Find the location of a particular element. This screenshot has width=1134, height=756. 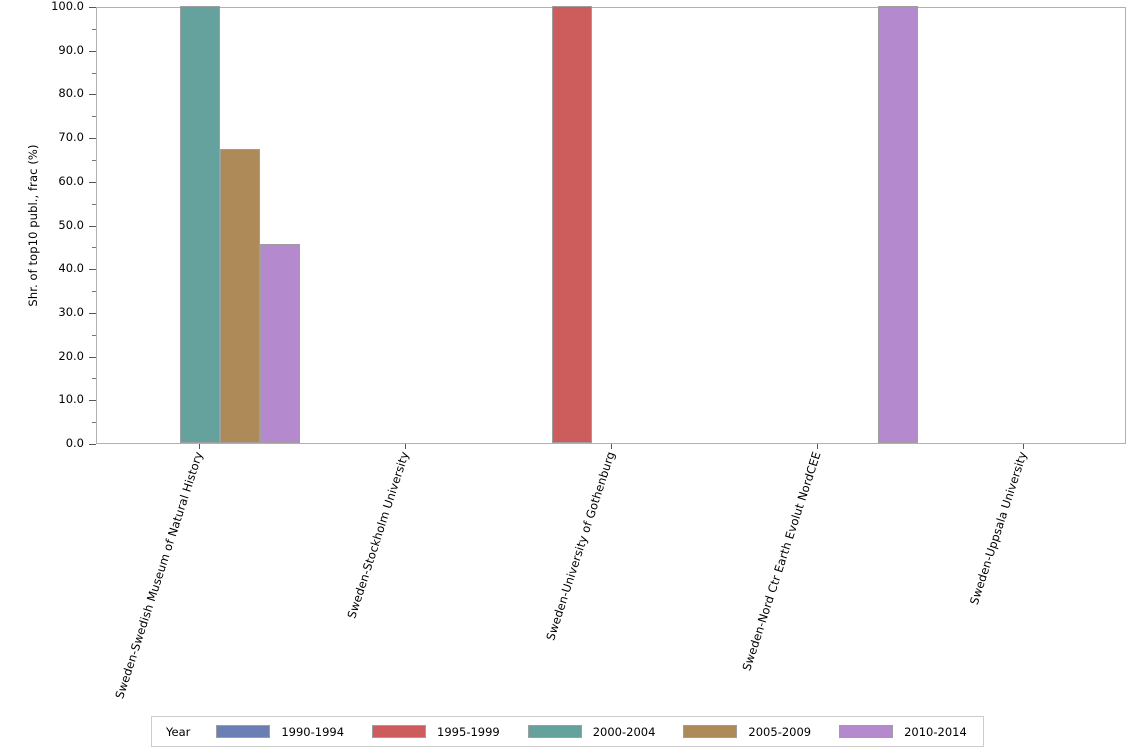

x-tick-label: Sweden-Stockholm University is located at coordinates (378, 535).